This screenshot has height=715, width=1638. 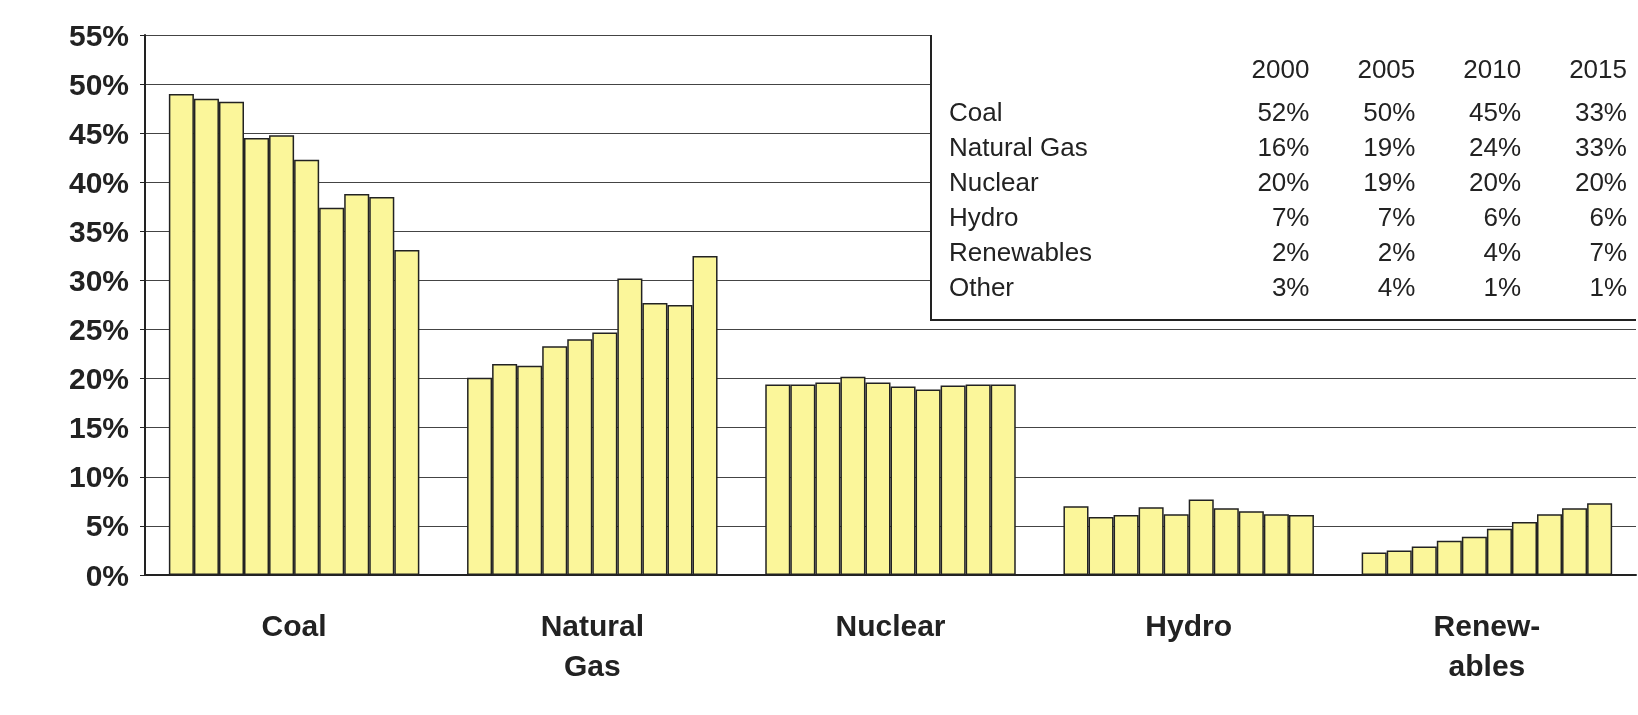 What do you see at coordinates (98, 84) in the screenshot?
I see `y-tick-label: 50%` at bounding box center [98, 84].